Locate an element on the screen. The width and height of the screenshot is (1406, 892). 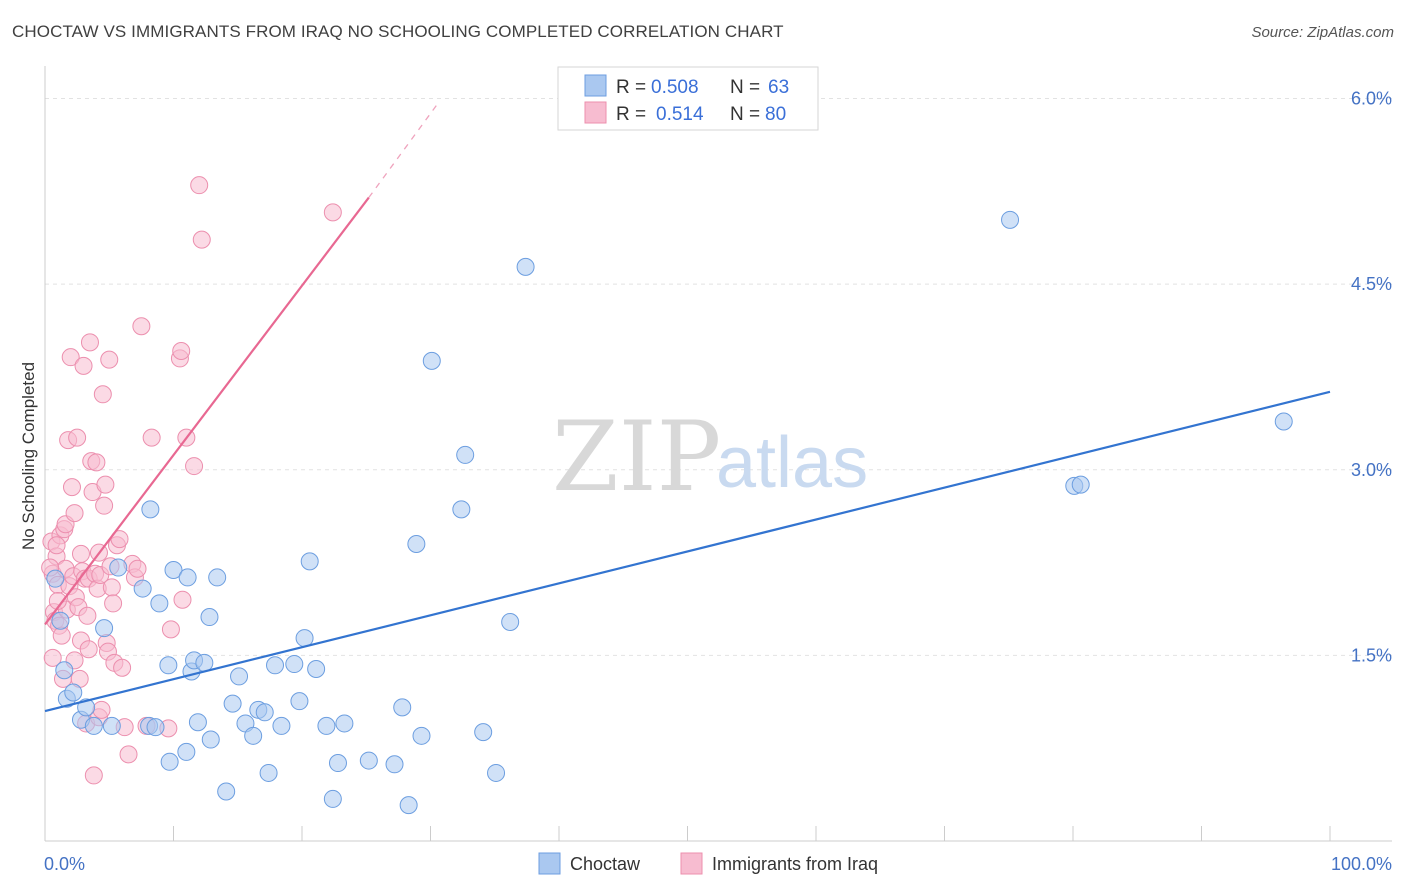
legend-n-value: 63 is located at coordinates (778, 87).